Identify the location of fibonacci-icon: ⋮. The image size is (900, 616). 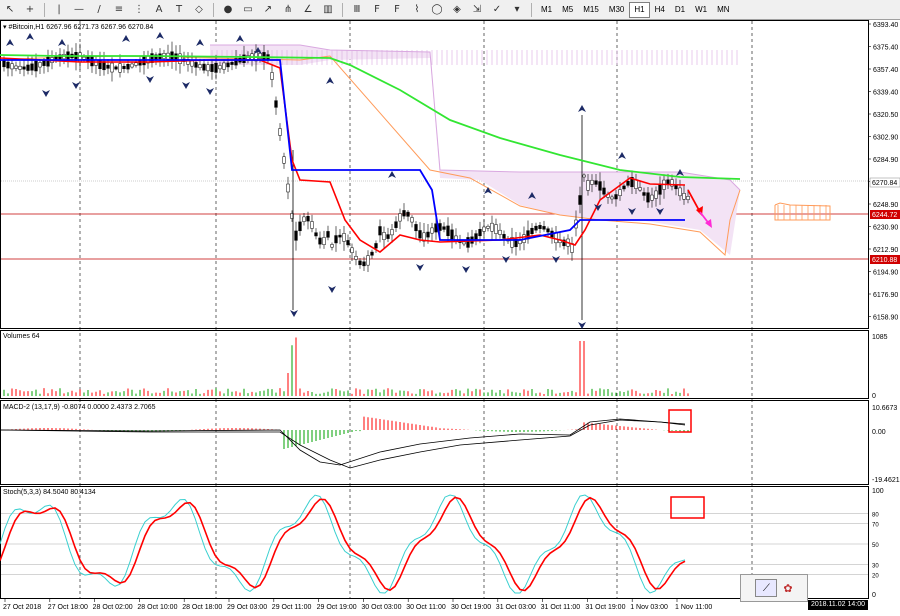
(139, 9).